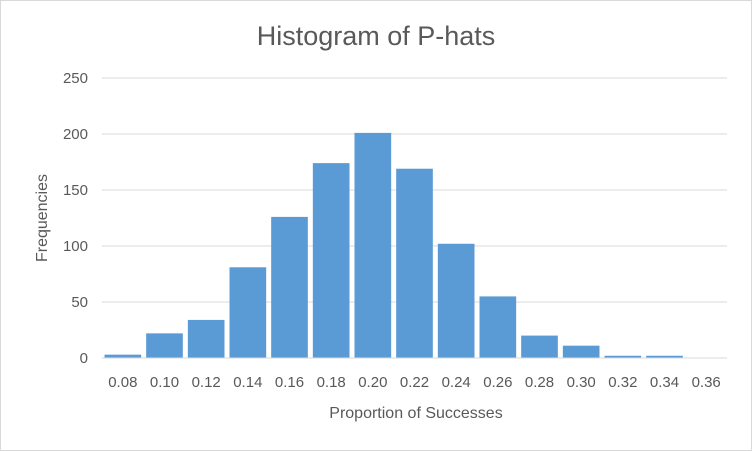 The width and height of the screenshot is (752, 451). Describe the element at coordinates (664, 382) in the screenshot. I see `x-tick-label: 0.34` at that location.